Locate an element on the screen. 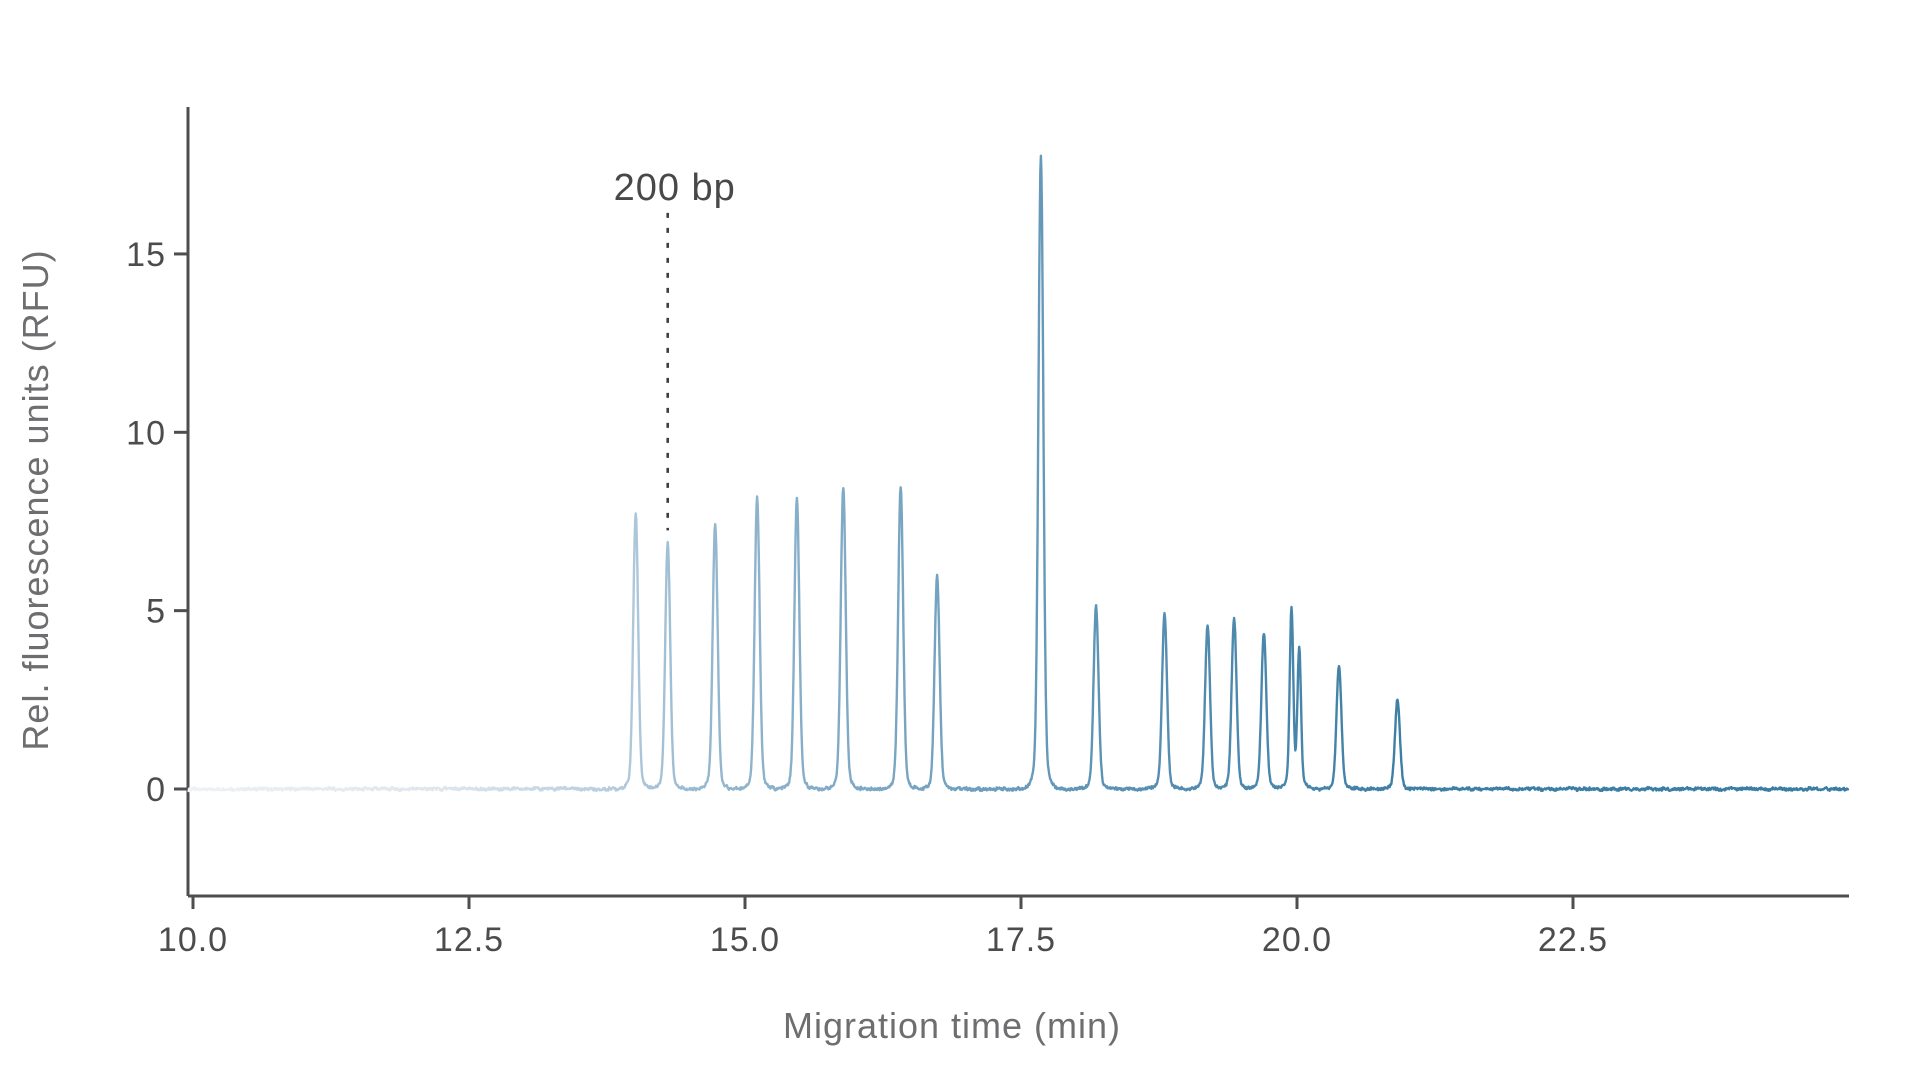 This screenshot has width=1920, height=1080. x-tick-label: 15.0 is located at coordinates (745, 940).